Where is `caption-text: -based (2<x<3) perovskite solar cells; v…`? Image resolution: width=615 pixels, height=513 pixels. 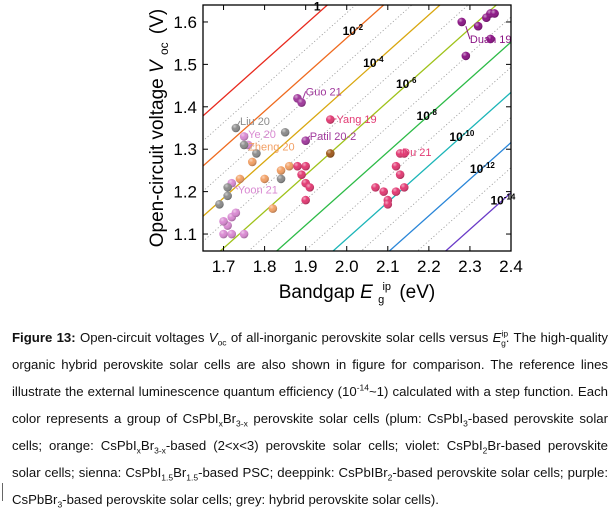 caption-text: -based (2<x<3) perovskite solar cells; v… is located at coordinates (324, 445).